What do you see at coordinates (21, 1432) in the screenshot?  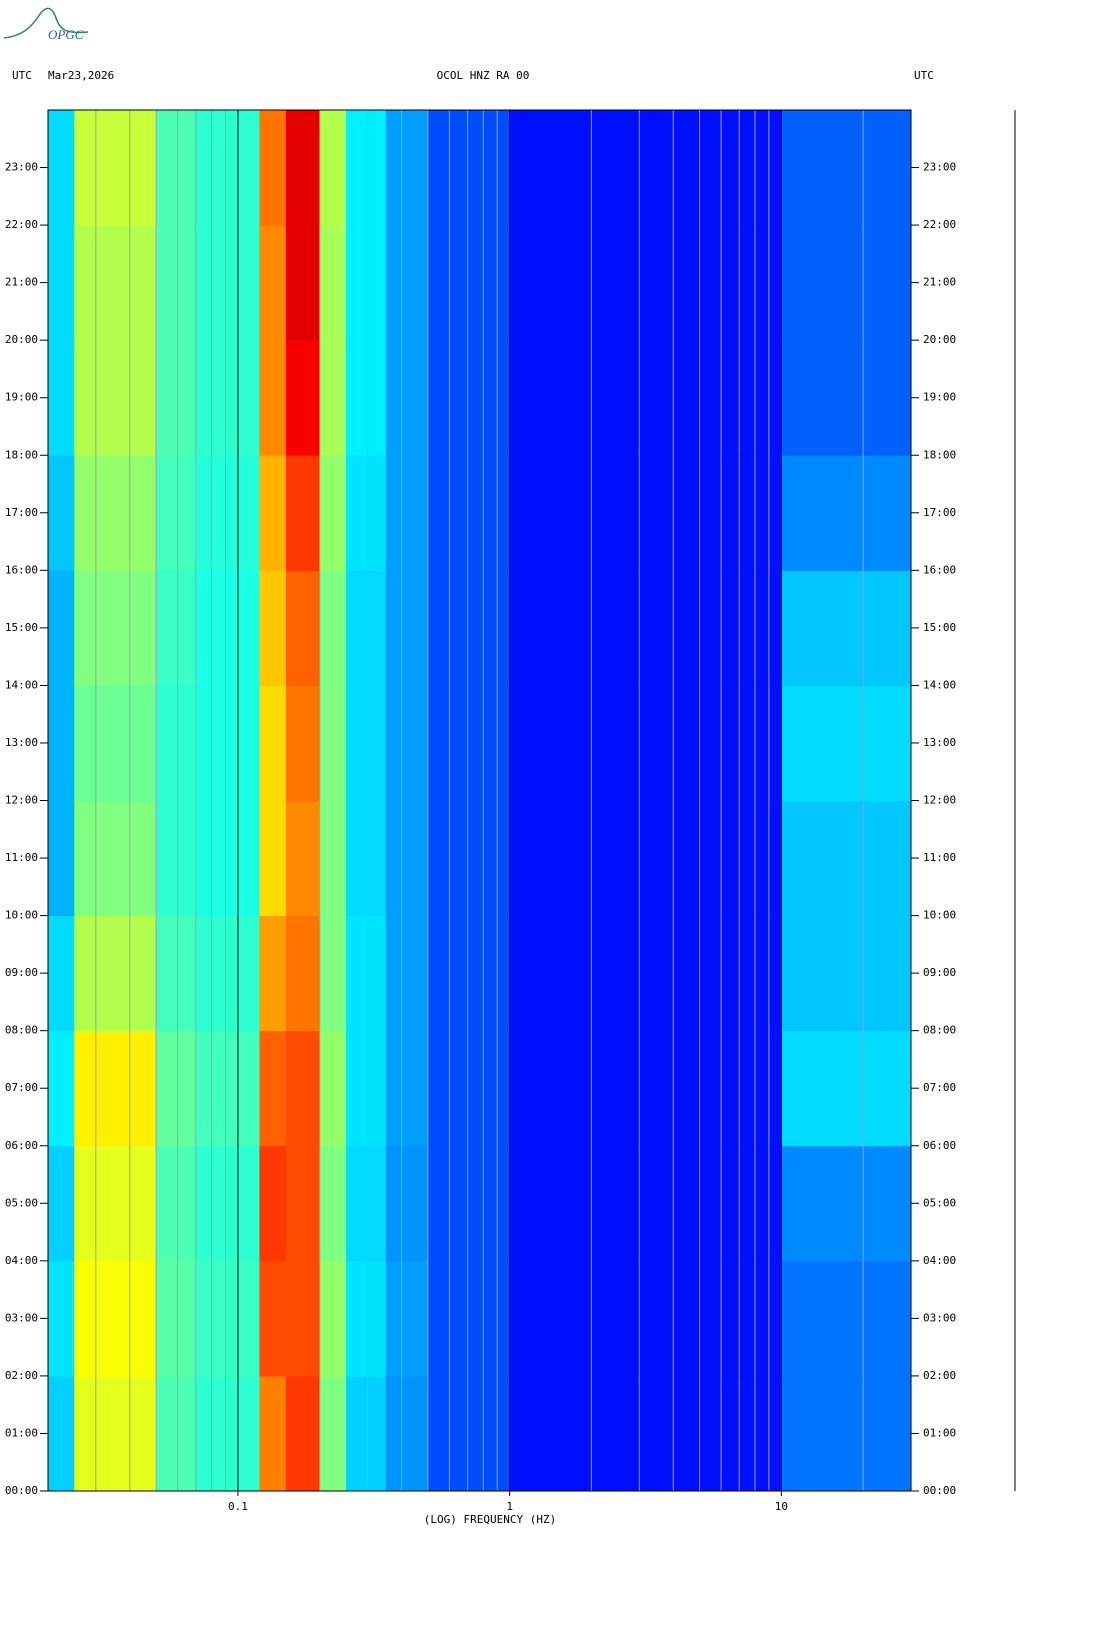 I see `y-tick-label-left: 01:00` at bounding box center [21, 1432].